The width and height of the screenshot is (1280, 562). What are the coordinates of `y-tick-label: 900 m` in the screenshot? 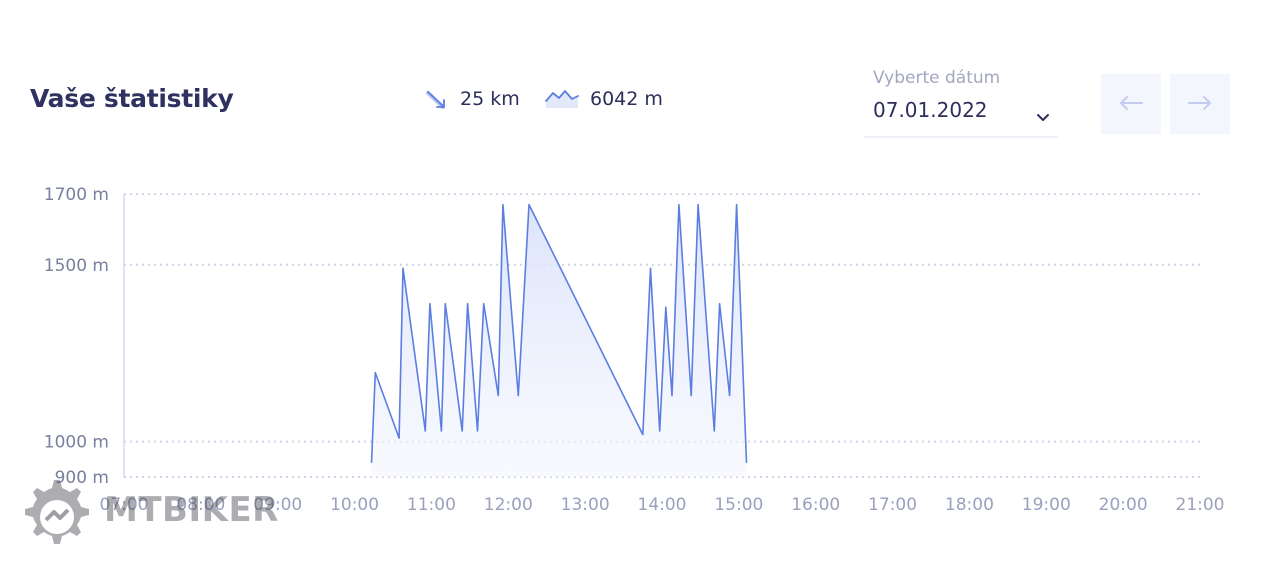 It's located at (82, 478).